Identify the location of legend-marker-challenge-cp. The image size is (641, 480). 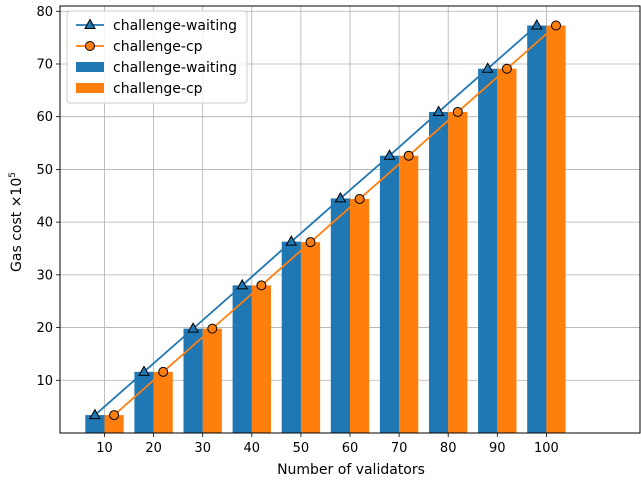
(90, 46).